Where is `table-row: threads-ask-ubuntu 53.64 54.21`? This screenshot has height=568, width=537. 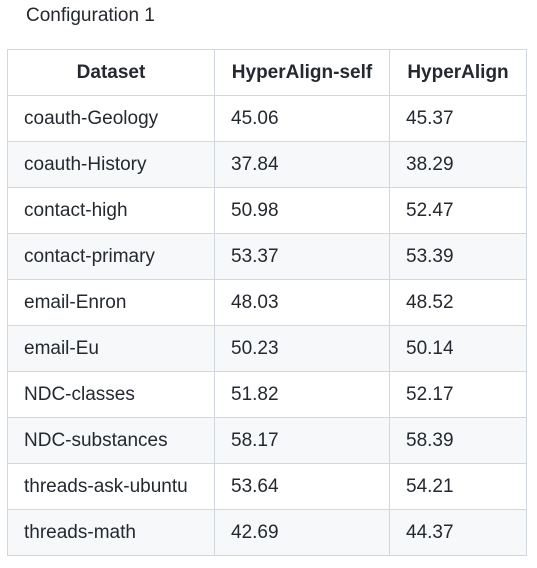 table-row: threads-ask-ubuntu 53.64 54.21 is located at coordinates (267, 486).